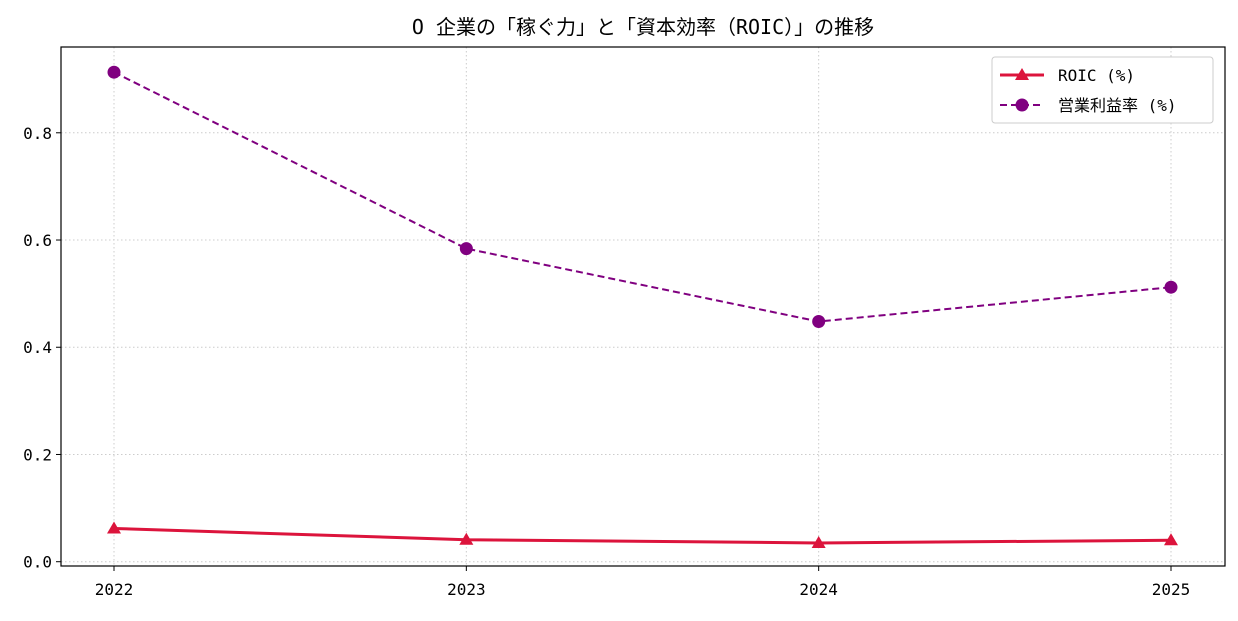 The width and height of the screenshot is (1238, 621). I want to click on legend: ROIC (%) 営業利益率 (%), so click(1102, 90).